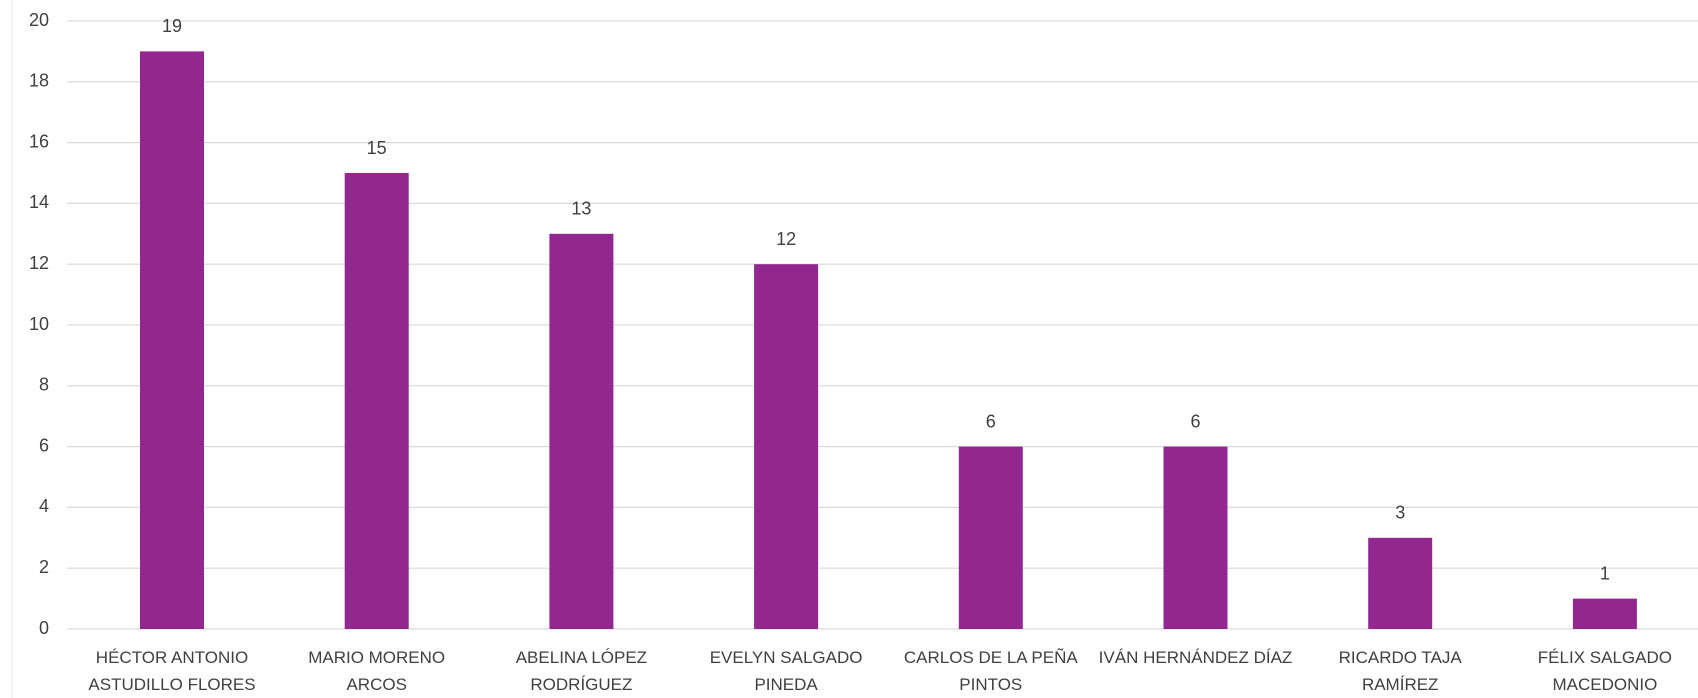  Describe the element at coordinates (39, 263) in the screenshot. I see `y-tick-label: 12` at that location.